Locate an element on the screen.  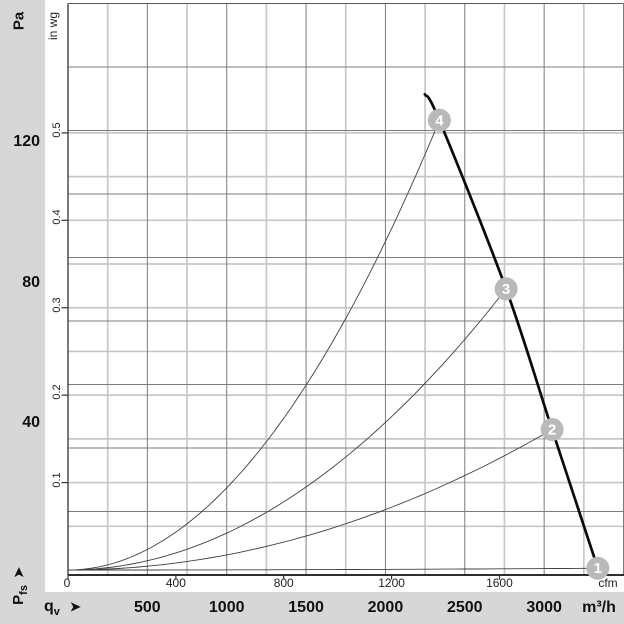
operating-point-number-2: 2 is located at coordinates (552, 430).